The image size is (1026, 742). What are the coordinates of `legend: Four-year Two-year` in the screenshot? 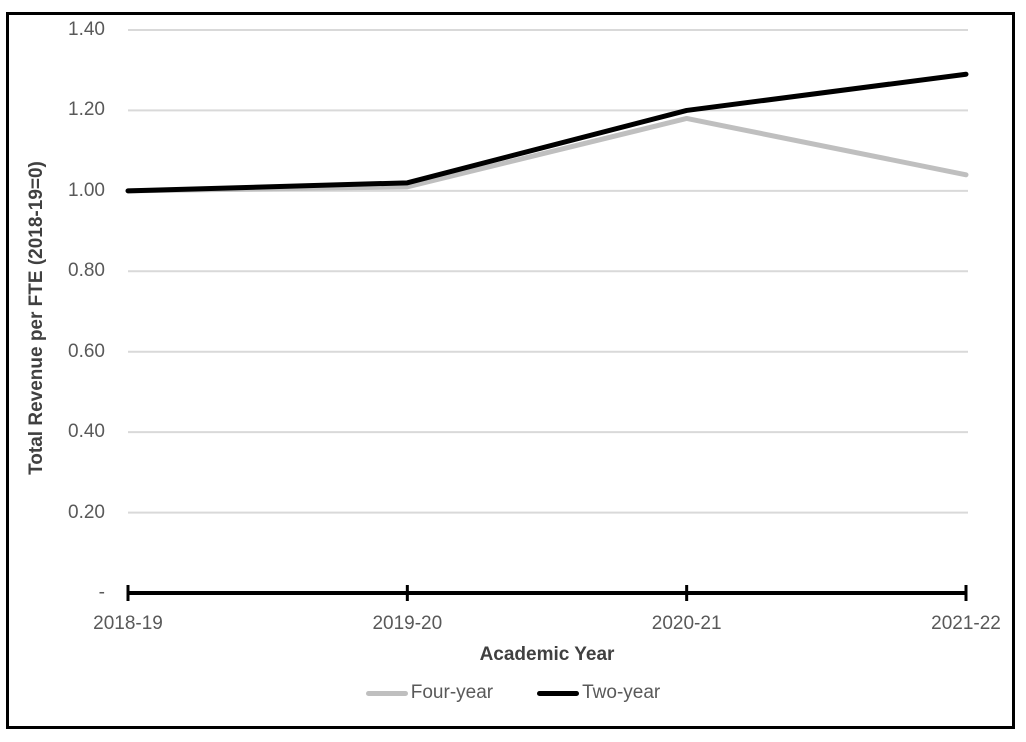 It's located at (513, 693).